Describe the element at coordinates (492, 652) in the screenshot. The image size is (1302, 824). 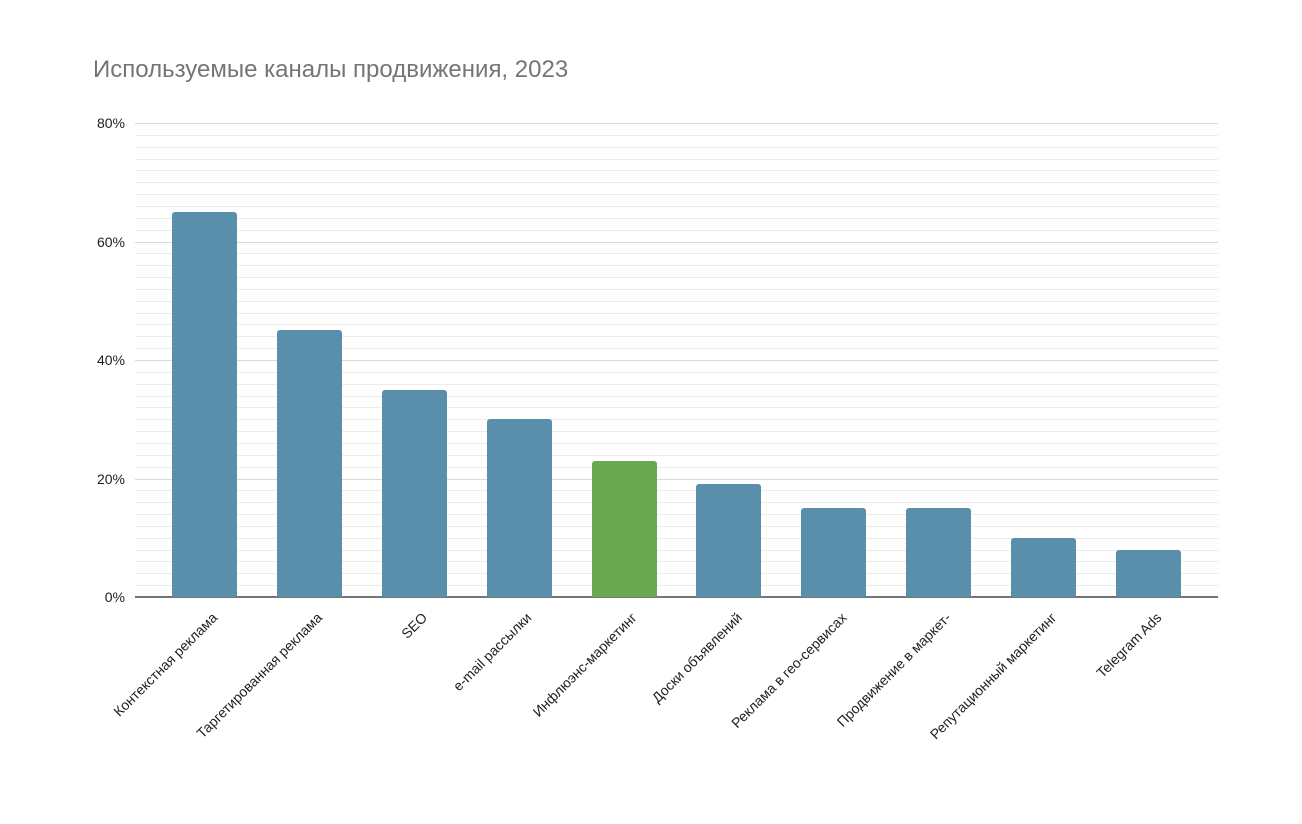
I see `x-category-label: e-mail рассылки` at that location.